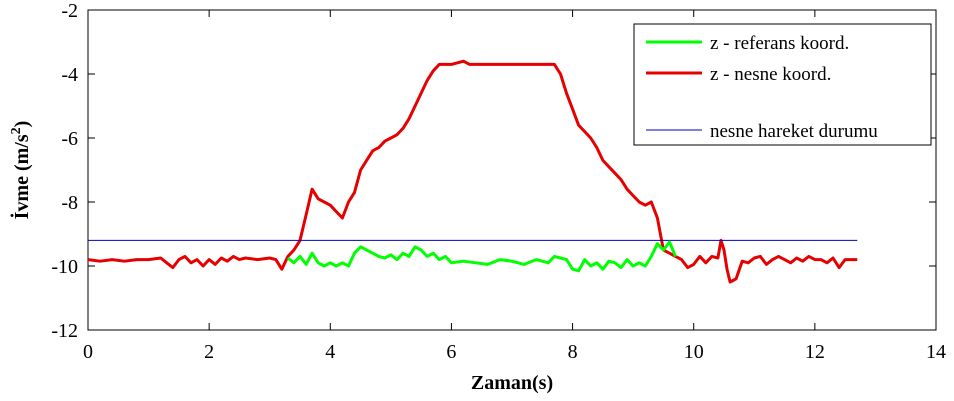 This screenshot has width=954, height=401. Describe the element at coordinates (770, 74) in the screenshot. I see `legend-label-nesne: z - nesne koord.` at that location.